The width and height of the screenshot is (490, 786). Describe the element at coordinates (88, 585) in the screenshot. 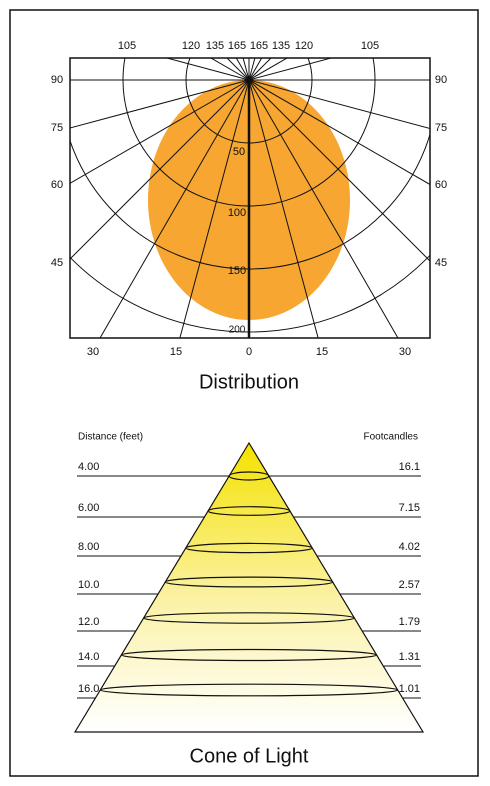

I see `distance-label: 10.0` at that location.